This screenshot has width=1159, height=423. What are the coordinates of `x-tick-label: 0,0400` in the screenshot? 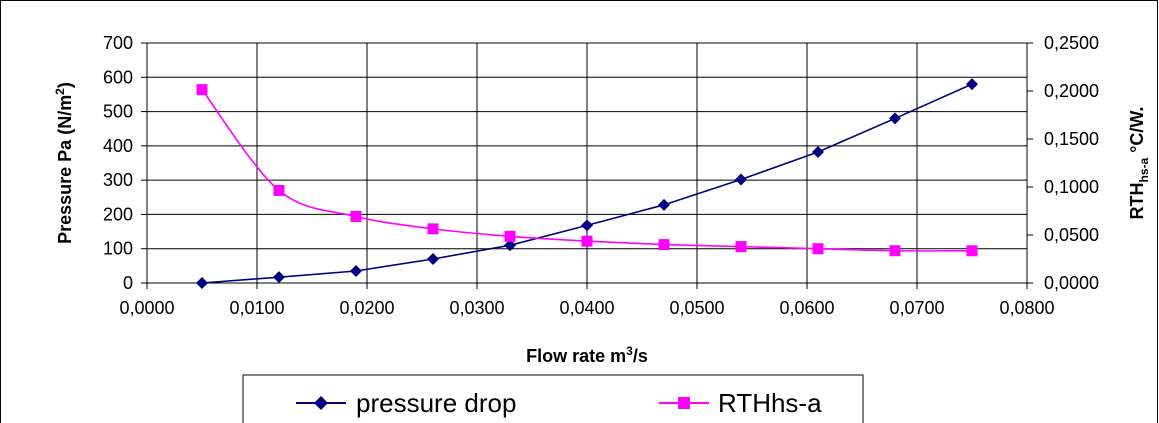 It's located at (586, 308).